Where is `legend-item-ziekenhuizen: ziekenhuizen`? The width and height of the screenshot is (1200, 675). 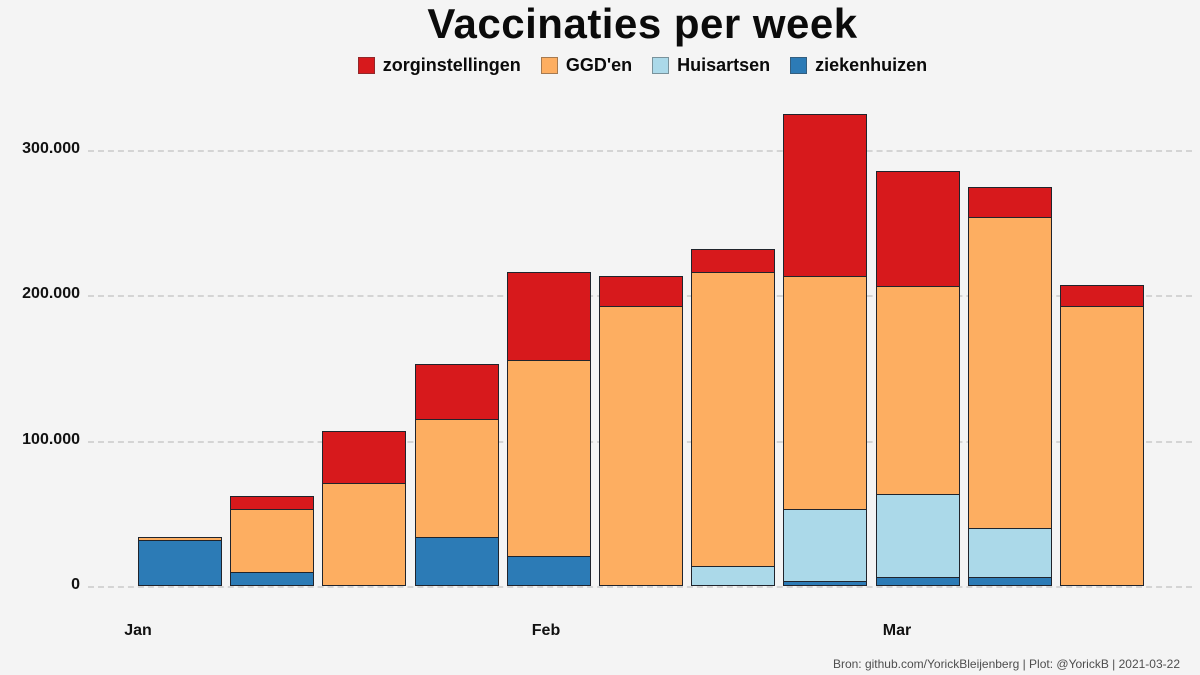 legend-item-ziekenhuizen: ziekenhuizen is located at coordinates (858, 65).